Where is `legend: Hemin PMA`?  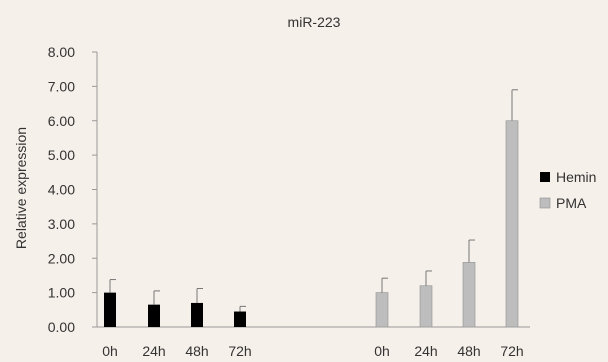 legend: Hemin PMA is located at coordinates (567, 190).